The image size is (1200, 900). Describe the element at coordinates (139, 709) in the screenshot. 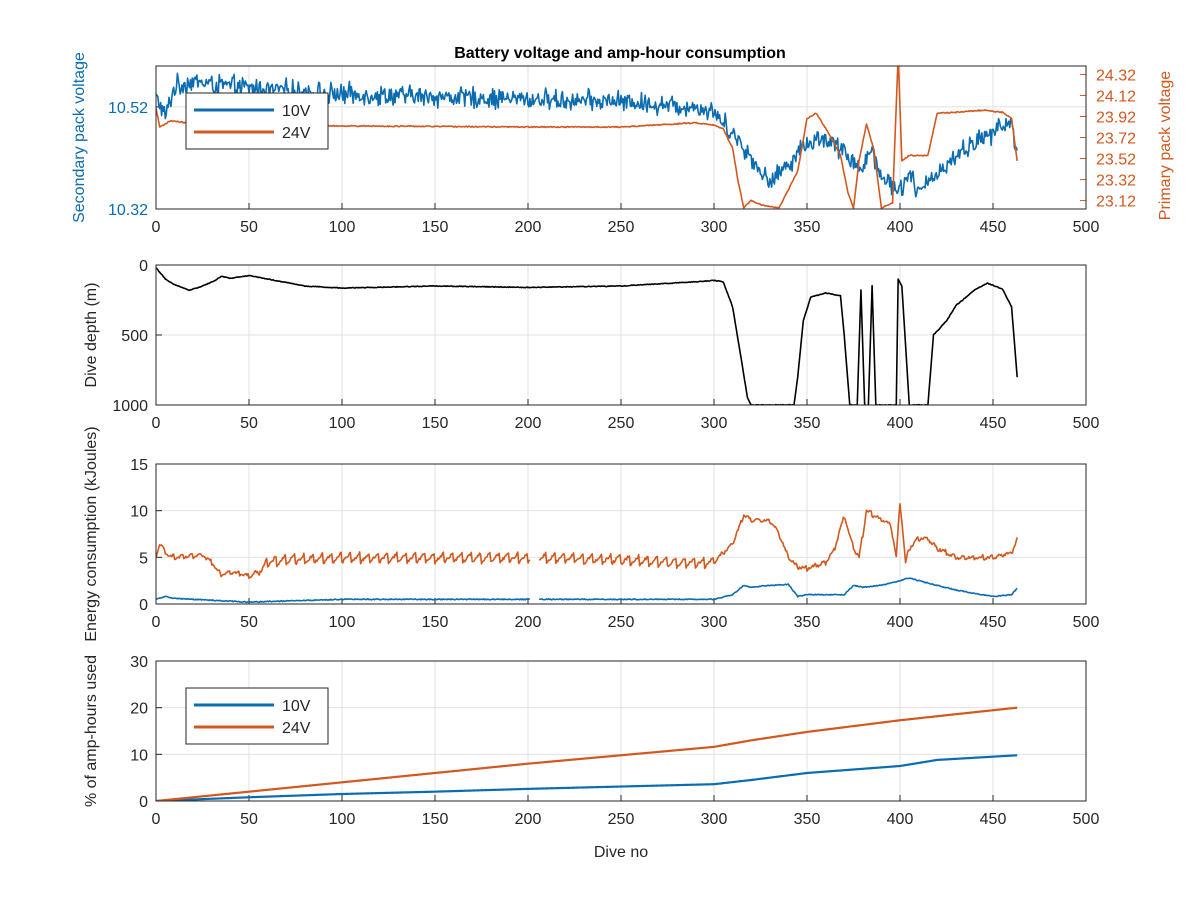

I see `y-tick-label: 20` at that location.